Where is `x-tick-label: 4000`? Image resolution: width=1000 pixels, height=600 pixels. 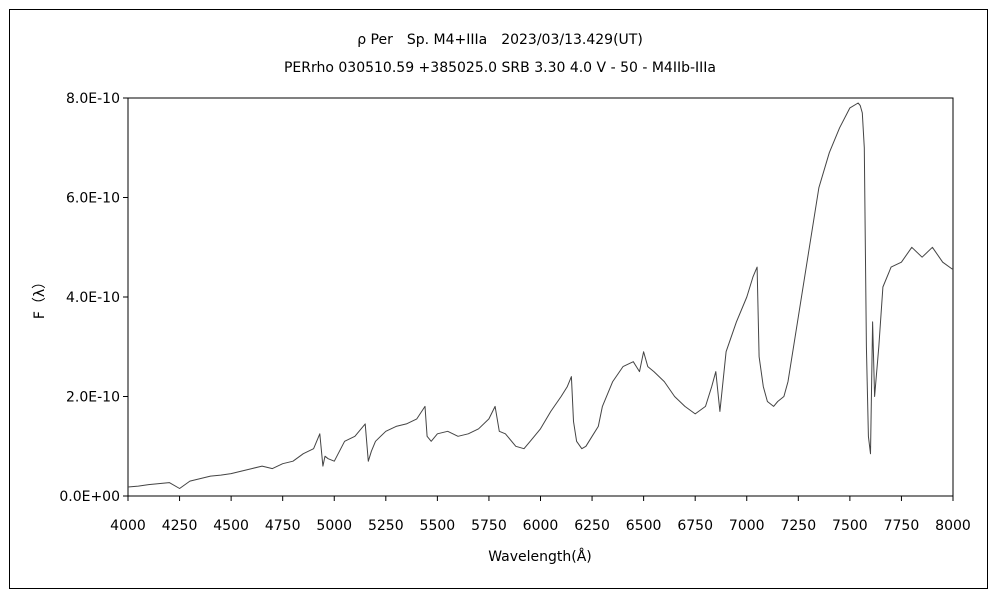 x-tick-label: 4000 is located at coordinates (128, 526).